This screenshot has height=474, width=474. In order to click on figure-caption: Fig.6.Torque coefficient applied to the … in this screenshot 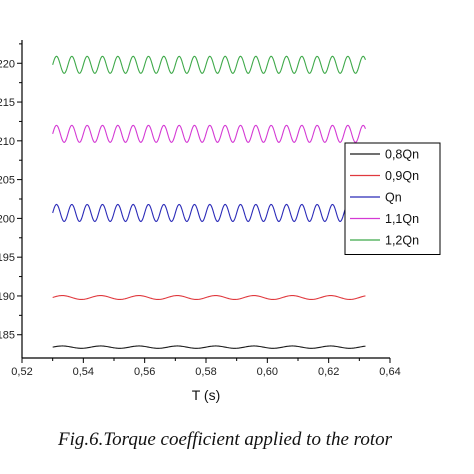, I will do `click(225, 439)`.